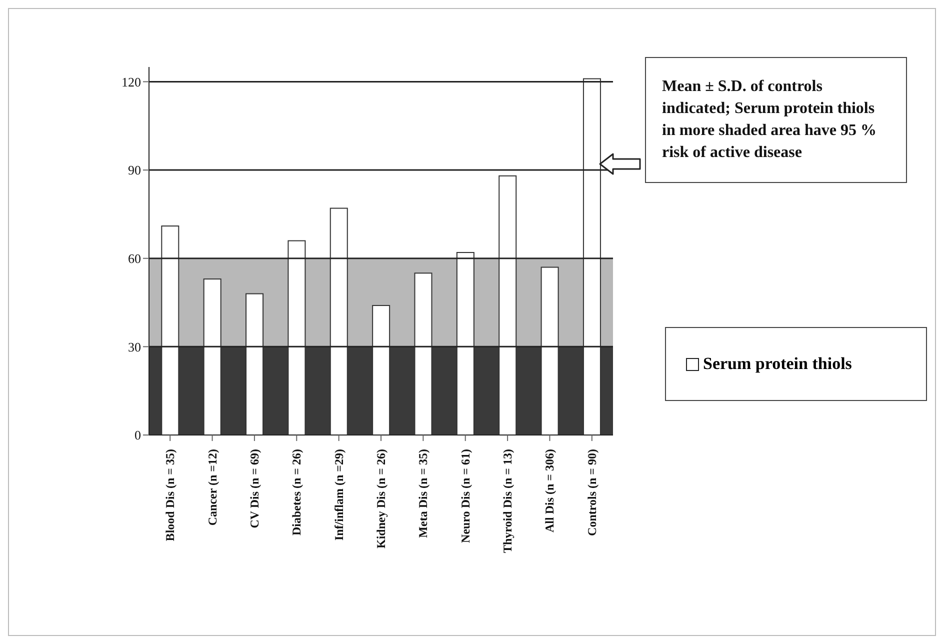  What do you see at coordinates (776, 120) in the screenshot?
I see `text: Mean ± S.D. of controls indicated; Serum protein thiols in more shaded area have 95 % risk of active disease` at bounding box center [776, 120].